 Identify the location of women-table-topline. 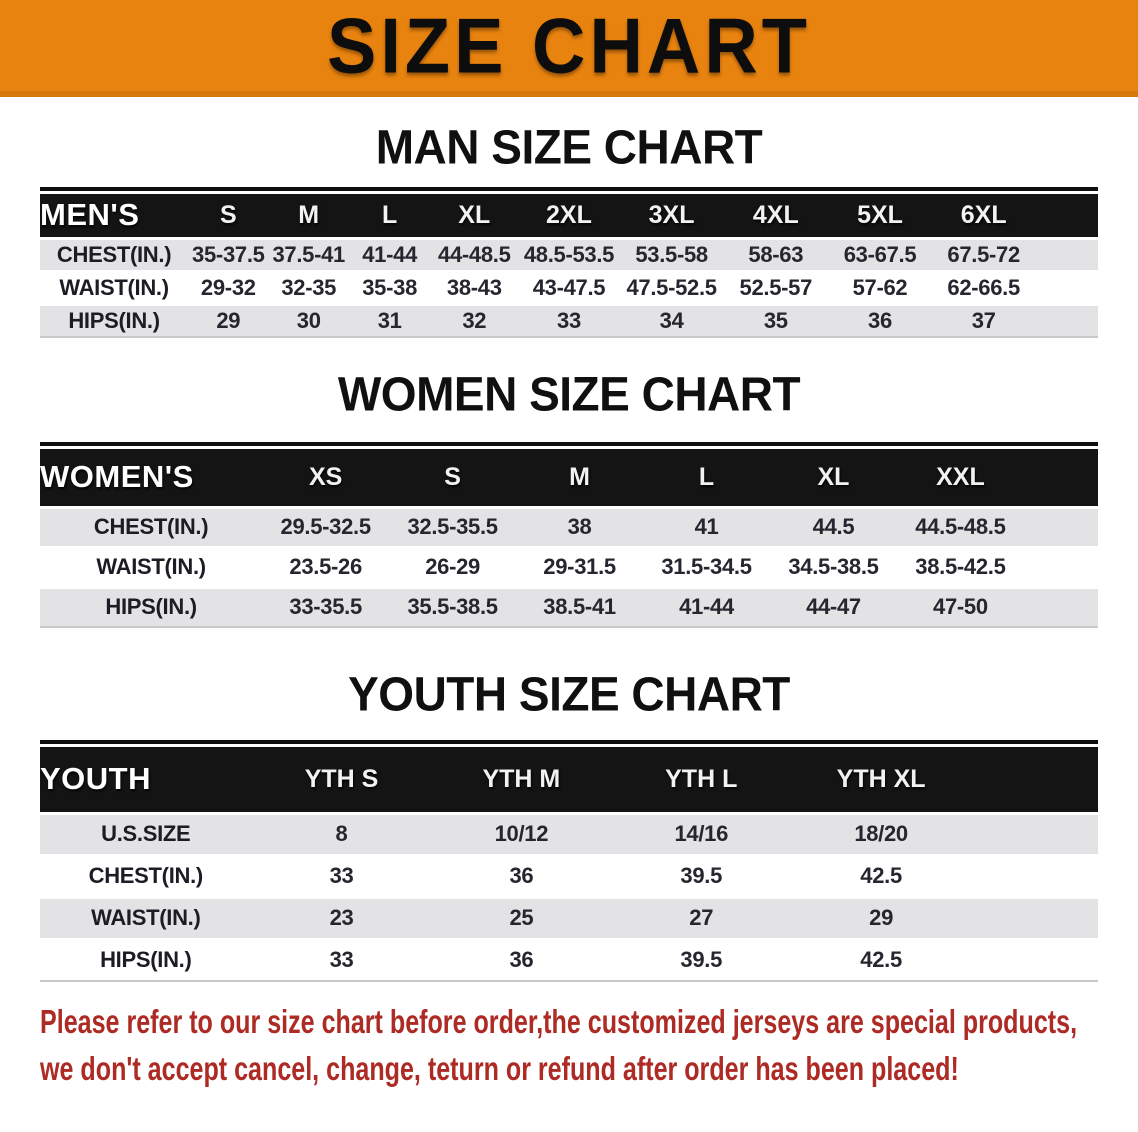
(569, 444).